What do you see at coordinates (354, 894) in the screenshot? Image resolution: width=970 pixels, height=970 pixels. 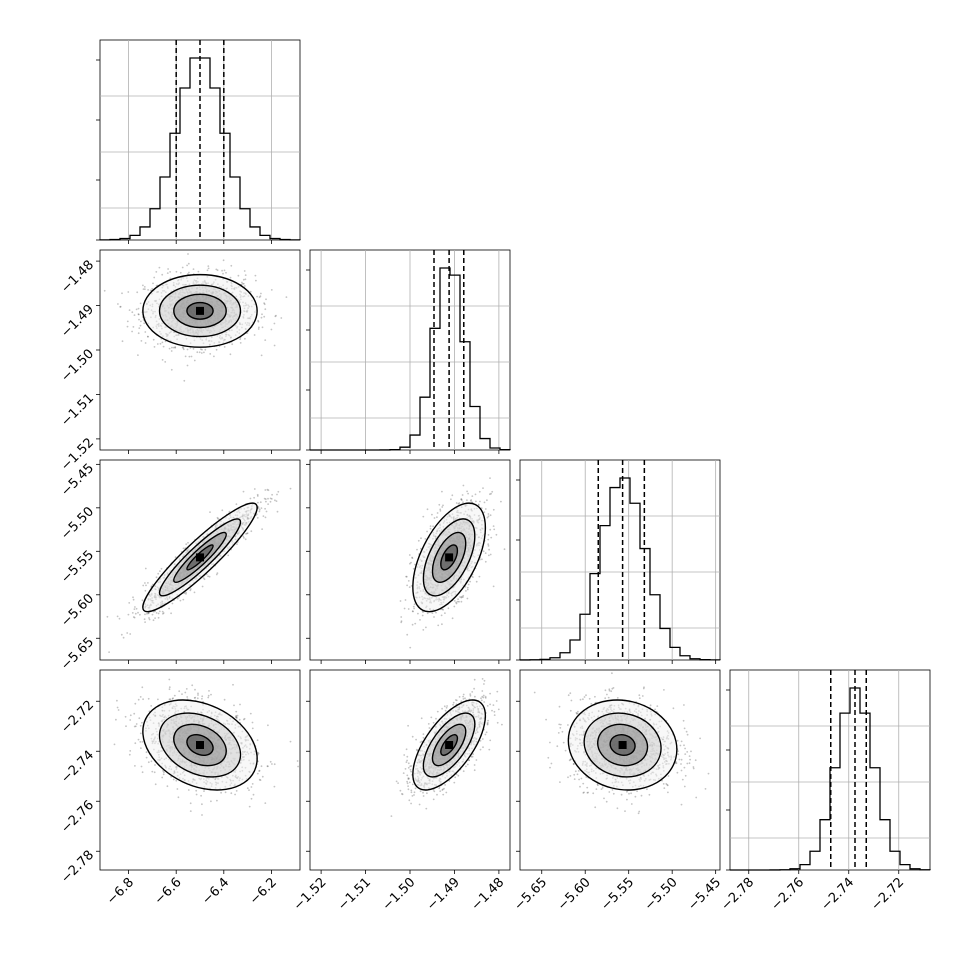 I see `x-tick-label: −1.51` at bounding box center [354, 894].